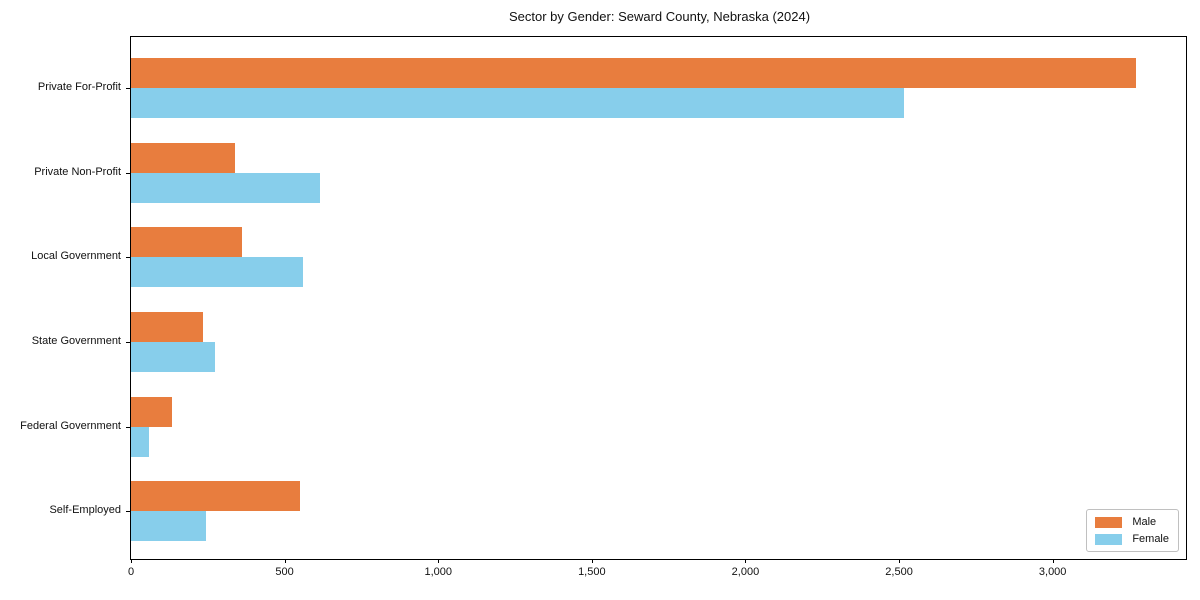 This screenshot has width=1200, height=600. Describe the element at coordinates (131, 572) in the screenshot. I see `x-tick-label: 0` at that location.